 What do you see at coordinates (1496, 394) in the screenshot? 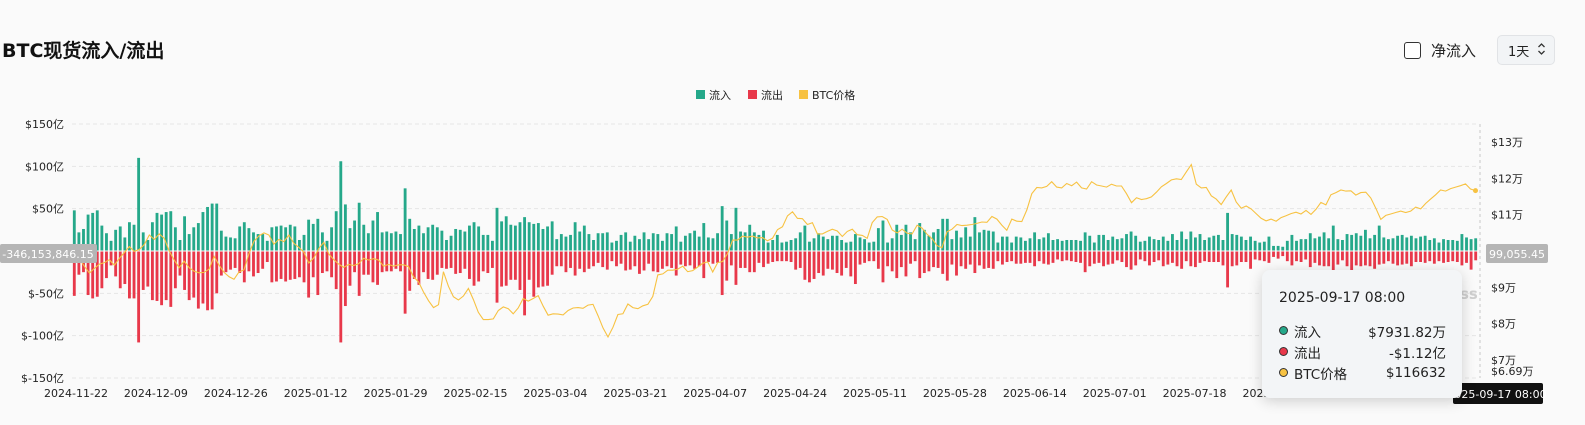
I see `x-axis-active-label: 2025-09-17 08:00` at bounding box center [1496, 394].